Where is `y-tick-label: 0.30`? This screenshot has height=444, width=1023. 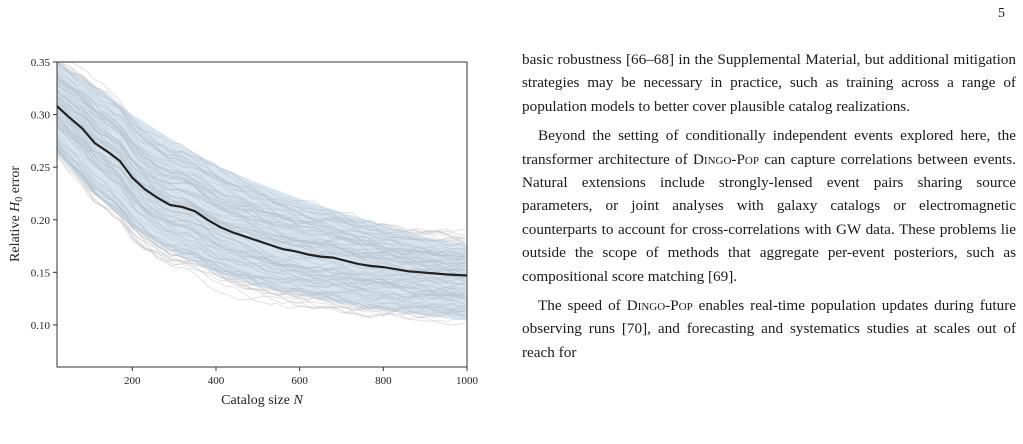 y-tick-label: 0.30 is located at coordinates (41, 116).